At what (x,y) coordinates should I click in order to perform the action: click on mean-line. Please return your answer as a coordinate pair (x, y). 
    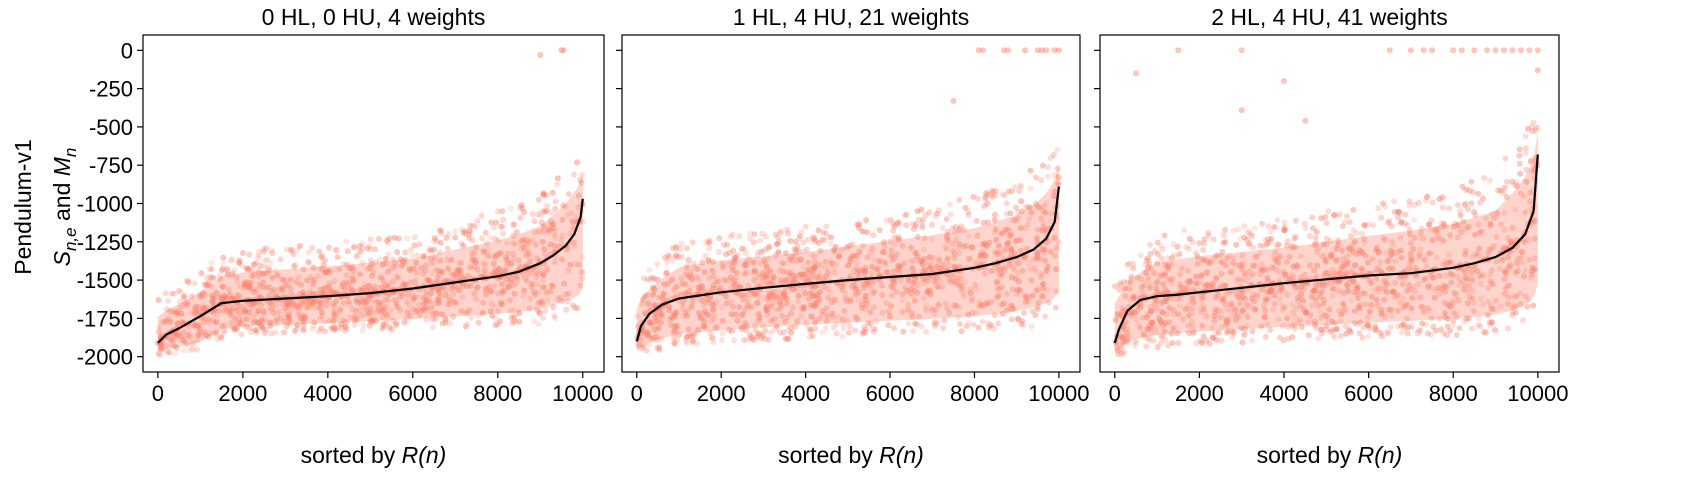
    Looking at the image, I should click on (370, 271).